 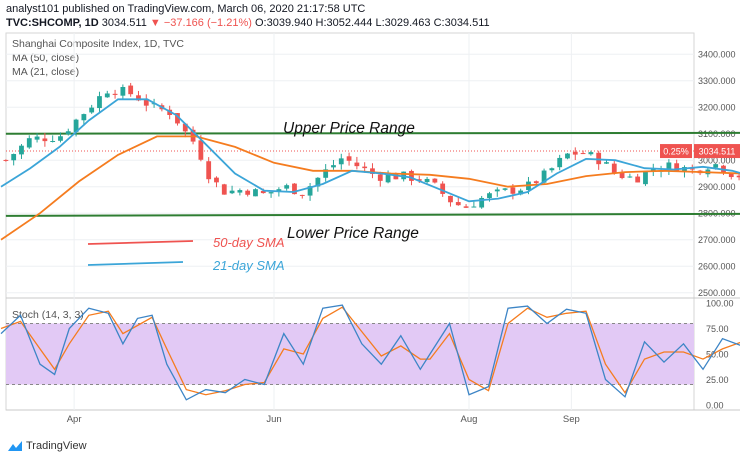 I want to click on price-tick-label: 3200.000, so click(x=717, y=108).